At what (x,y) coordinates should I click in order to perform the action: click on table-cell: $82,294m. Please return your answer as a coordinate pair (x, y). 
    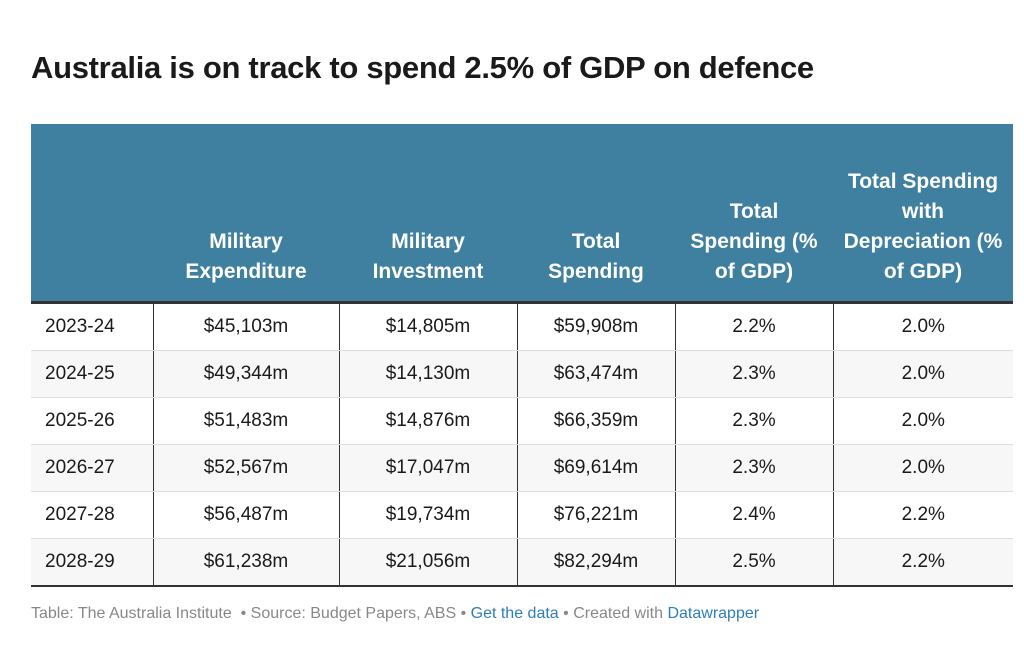
    Looking at the image, I should click on (595, 562).